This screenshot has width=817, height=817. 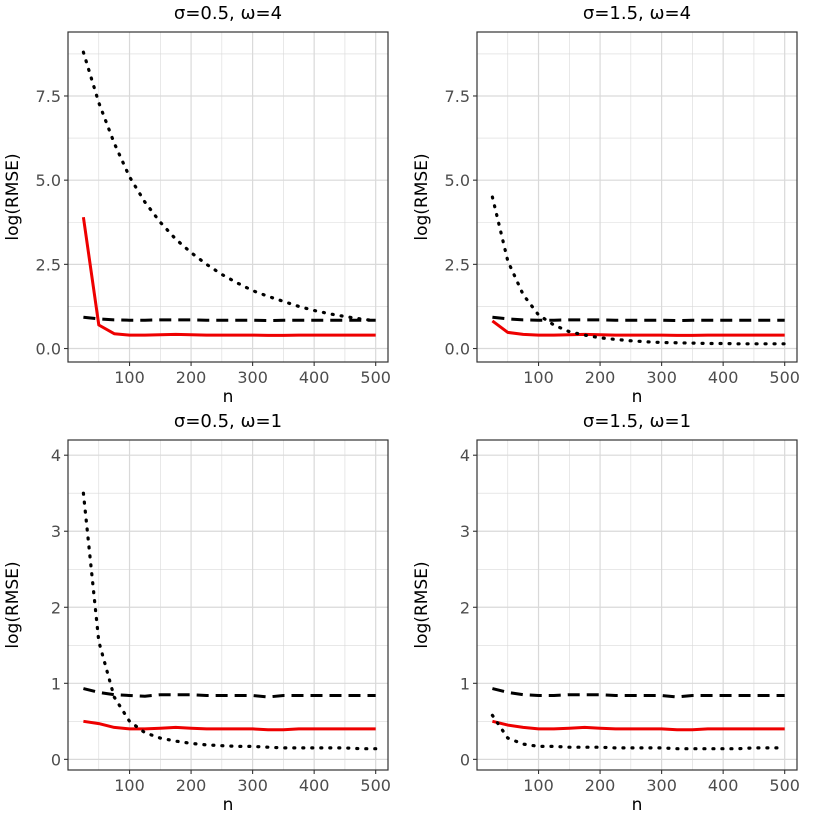 What do you see at coordinates (228, 421) in the screenshot?
I see `panel-title: σ=0.5, ω=1` at bounding box center [228, 421].